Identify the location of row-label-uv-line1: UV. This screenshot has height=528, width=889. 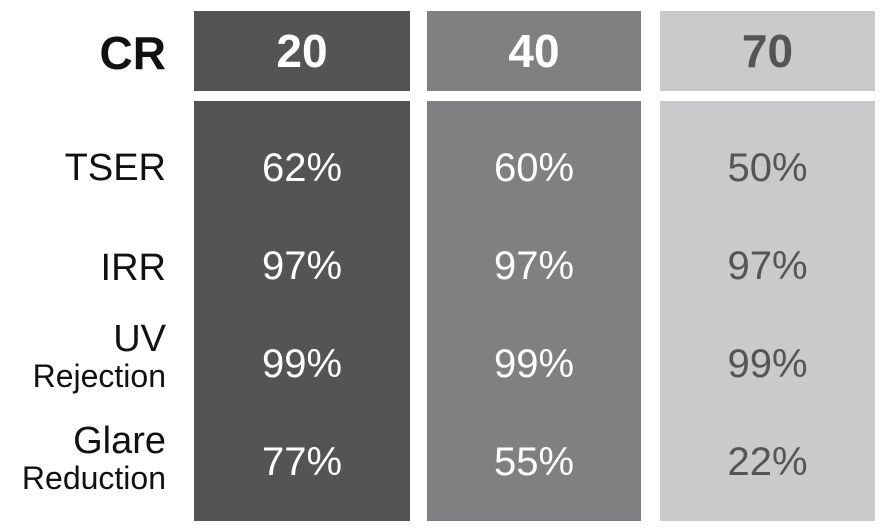
(139, 339).